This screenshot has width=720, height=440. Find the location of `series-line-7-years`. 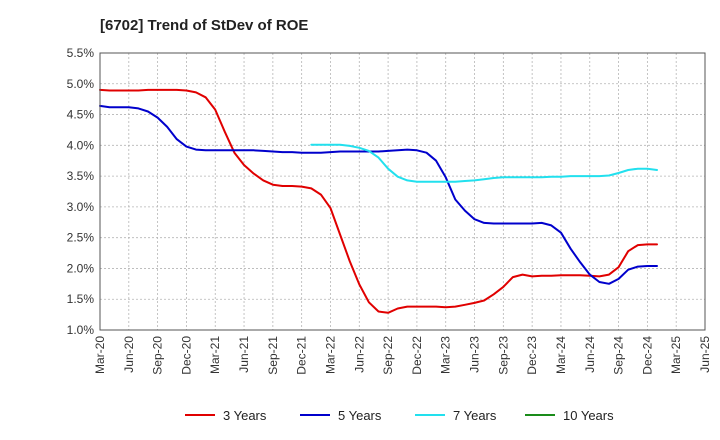

series-line-7-years is located at coordinates (484, 163).